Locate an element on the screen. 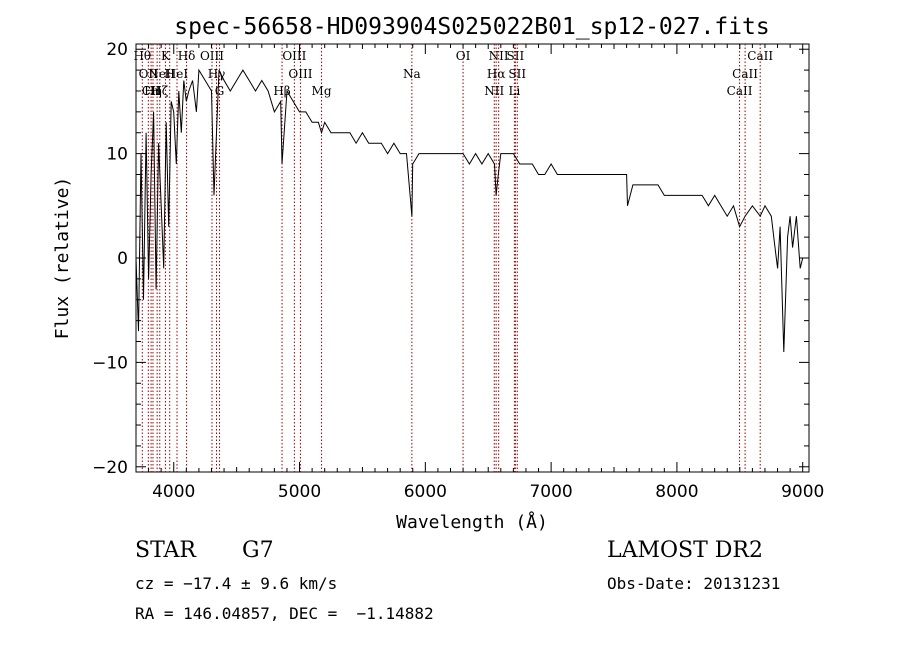 Image resolution: width=900 pixels, height=649 pixels. spectral-line-label-27: CaII is located at coordinates (760, 56).